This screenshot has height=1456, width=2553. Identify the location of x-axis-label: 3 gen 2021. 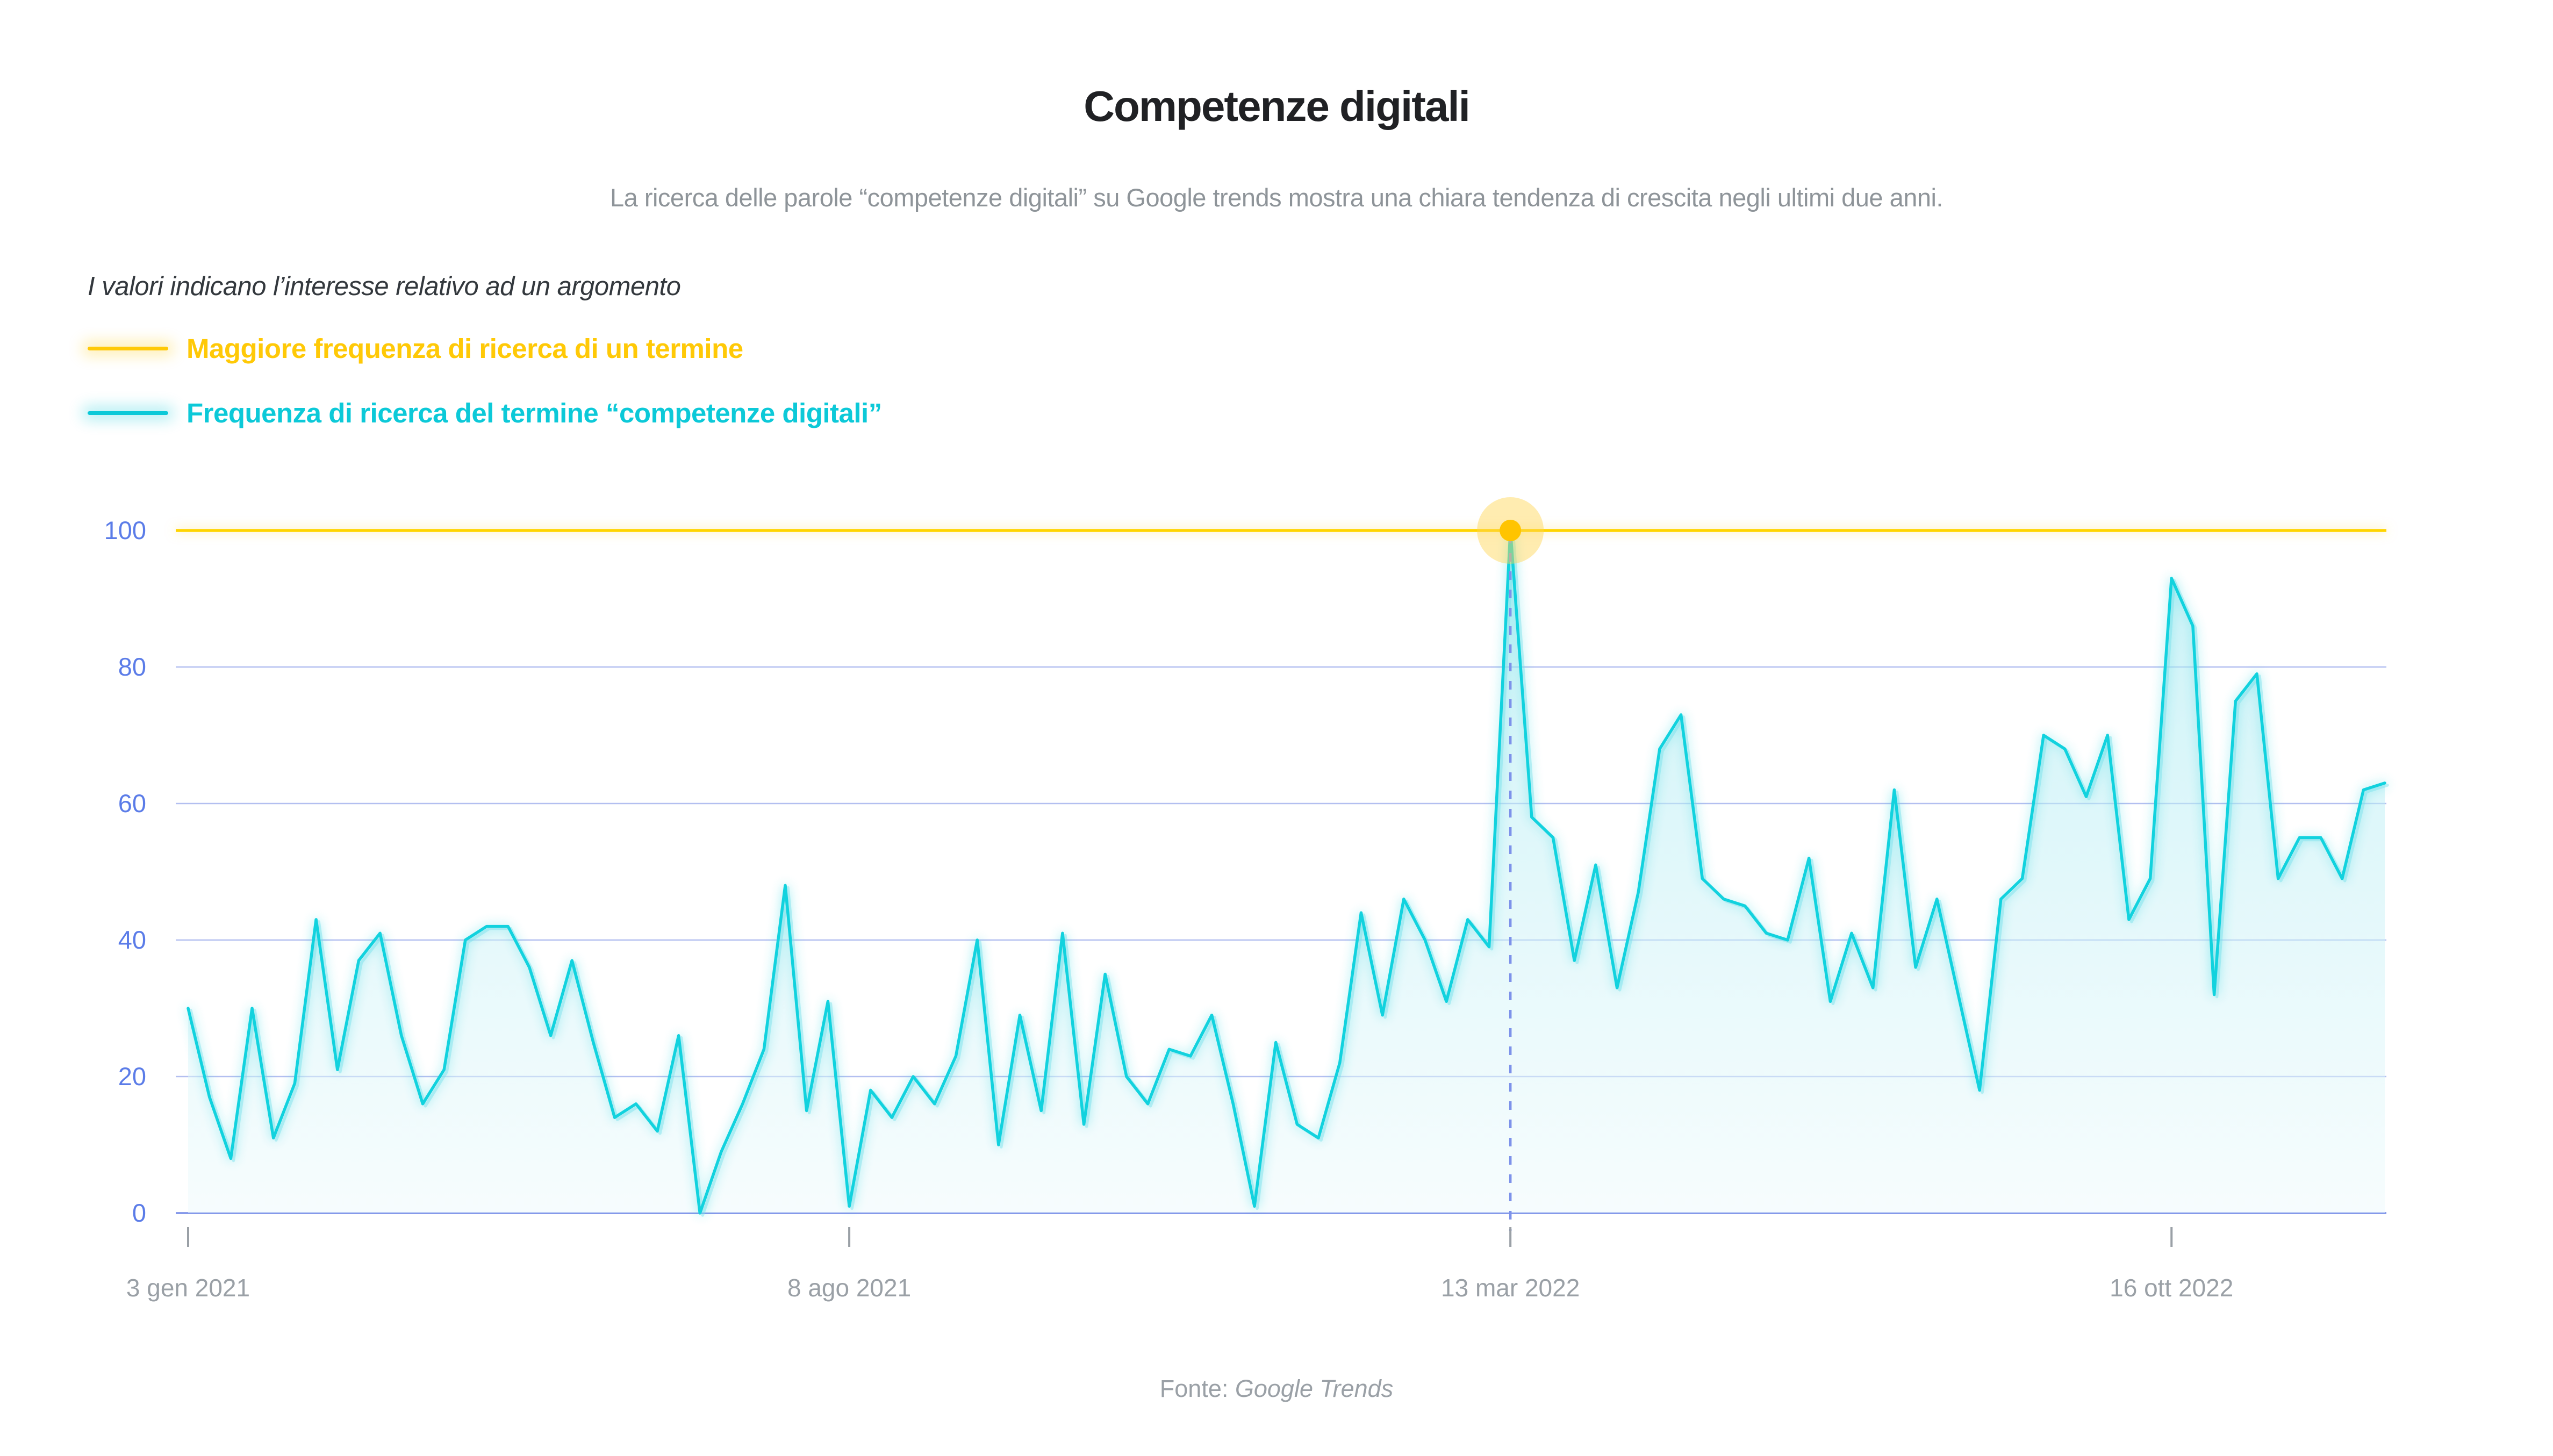
(188, 1288).